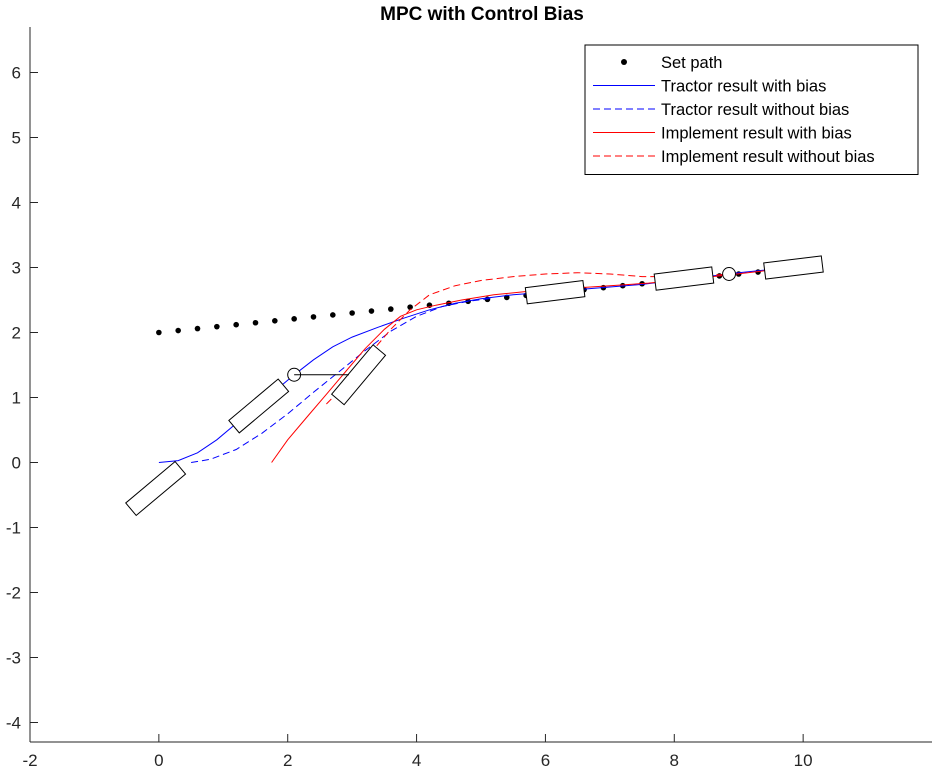 This screenshot has height=772, width=937. I want to click on legend-label-set-path: Set path, so click(691, 63).